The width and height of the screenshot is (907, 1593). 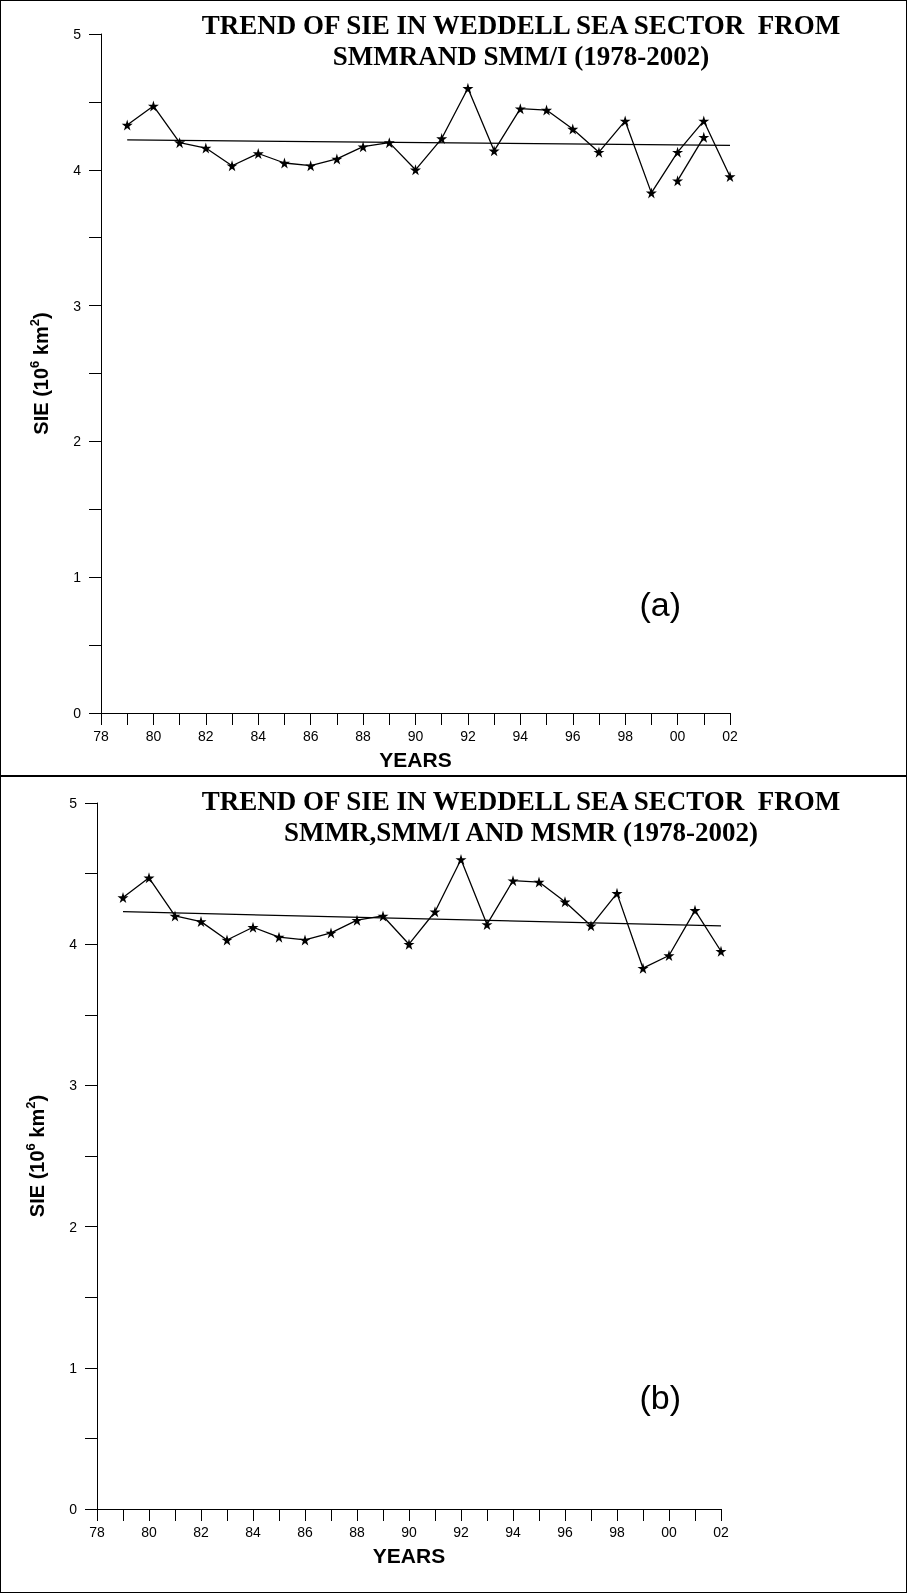 I want to click on chart-title: TREND OF SIE IN WEDDELL SEA SECTOR FROM SMMR,SMM/I AND MSMR (1978-2002), so click(x=521, y=816).